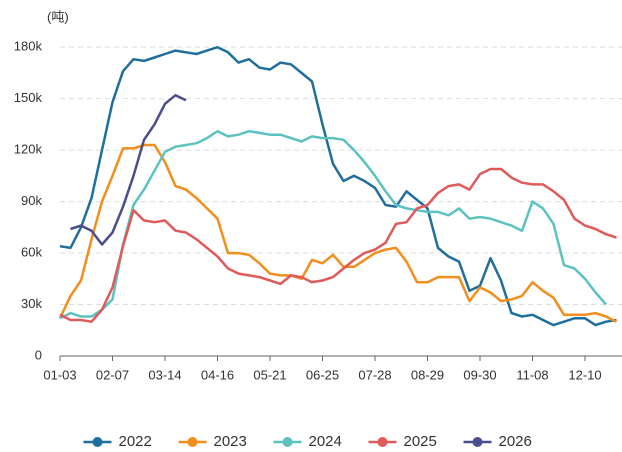 The height and width of the screenshot is (452, 622). I want to click on series-line, so click(128, 169).